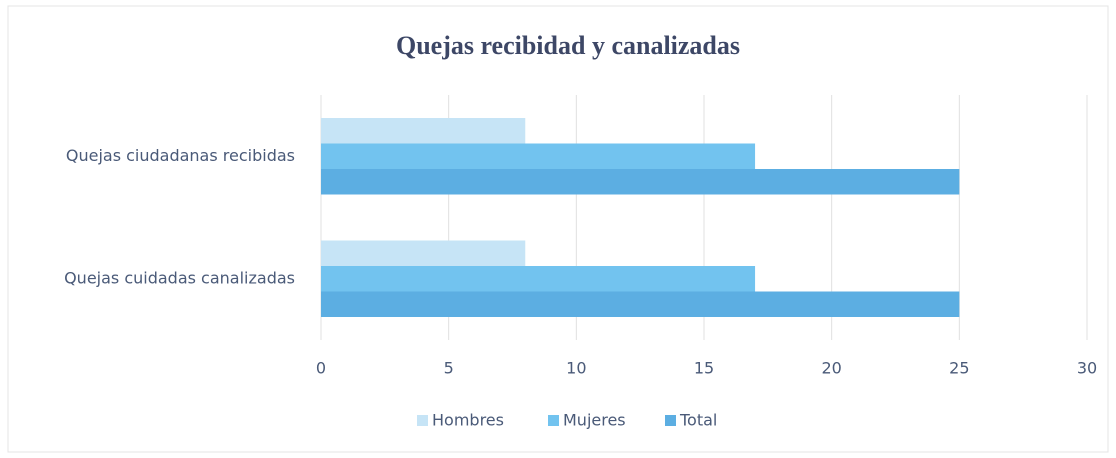 This screenshot has width=1116, height=458. Describe the element at coordinates (704, 368) in the screenshot. I see `x-tick-label: 15` at that location.